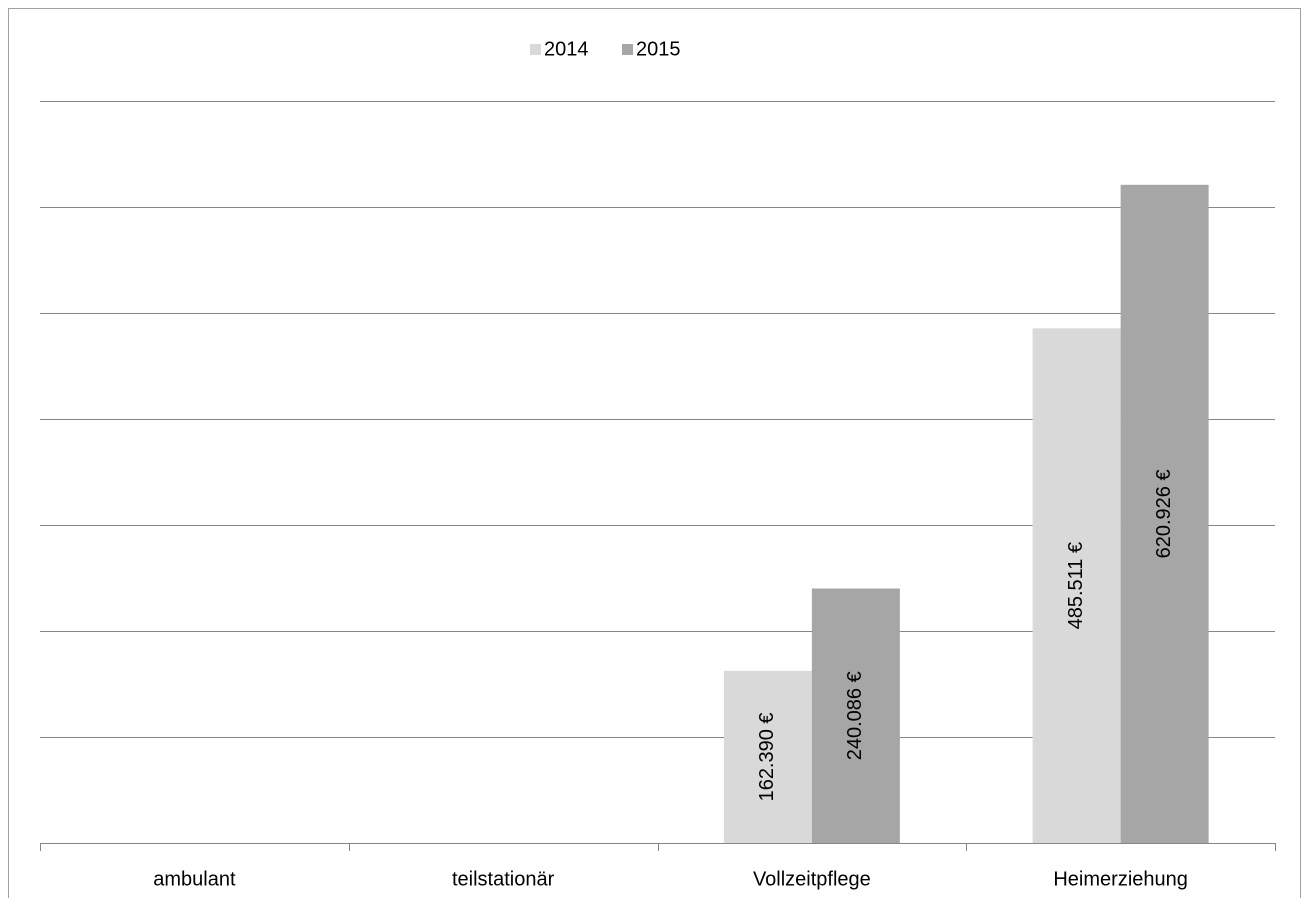 This screenshot has height=898, width=1308. I want to click on x-tick-label: teilstationär, so click(503, 879).